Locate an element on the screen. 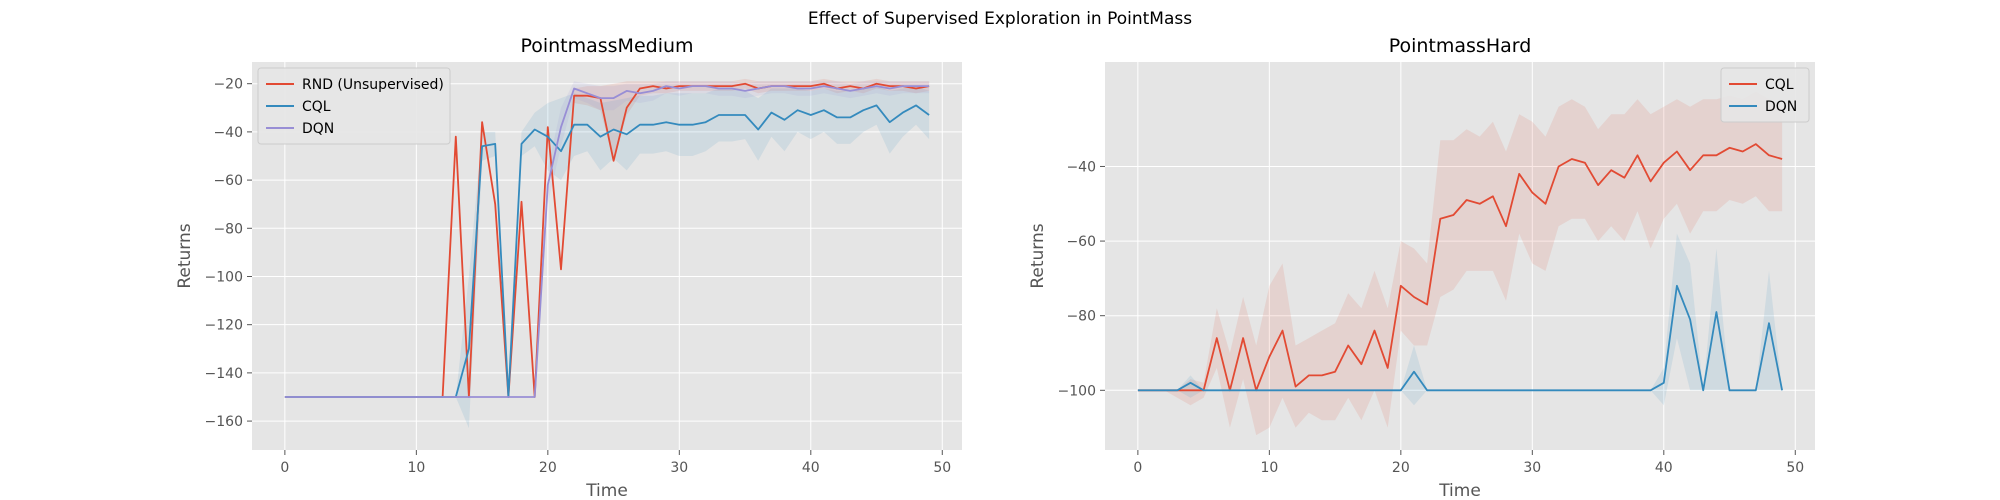 The height and width of the screenshot is (500, 2000). y-tick-label: −140 is located at coordinates (224, 374).